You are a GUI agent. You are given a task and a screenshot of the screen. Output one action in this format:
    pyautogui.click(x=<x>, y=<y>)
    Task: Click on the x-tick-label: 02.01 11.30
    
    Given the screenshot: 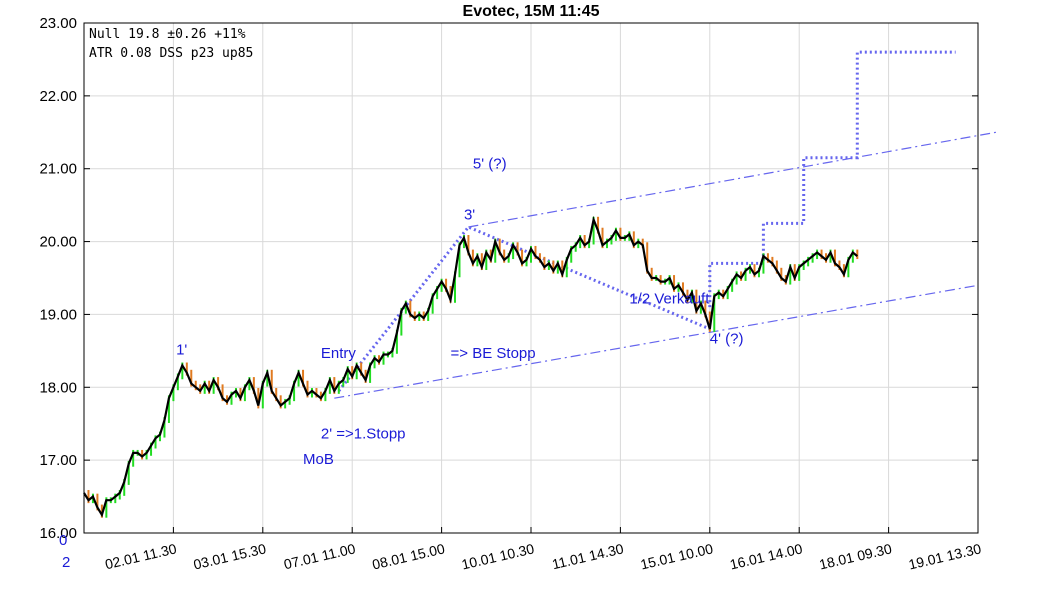 What is the action you would take?
    pyautogui.click(x=140, y=556)
    